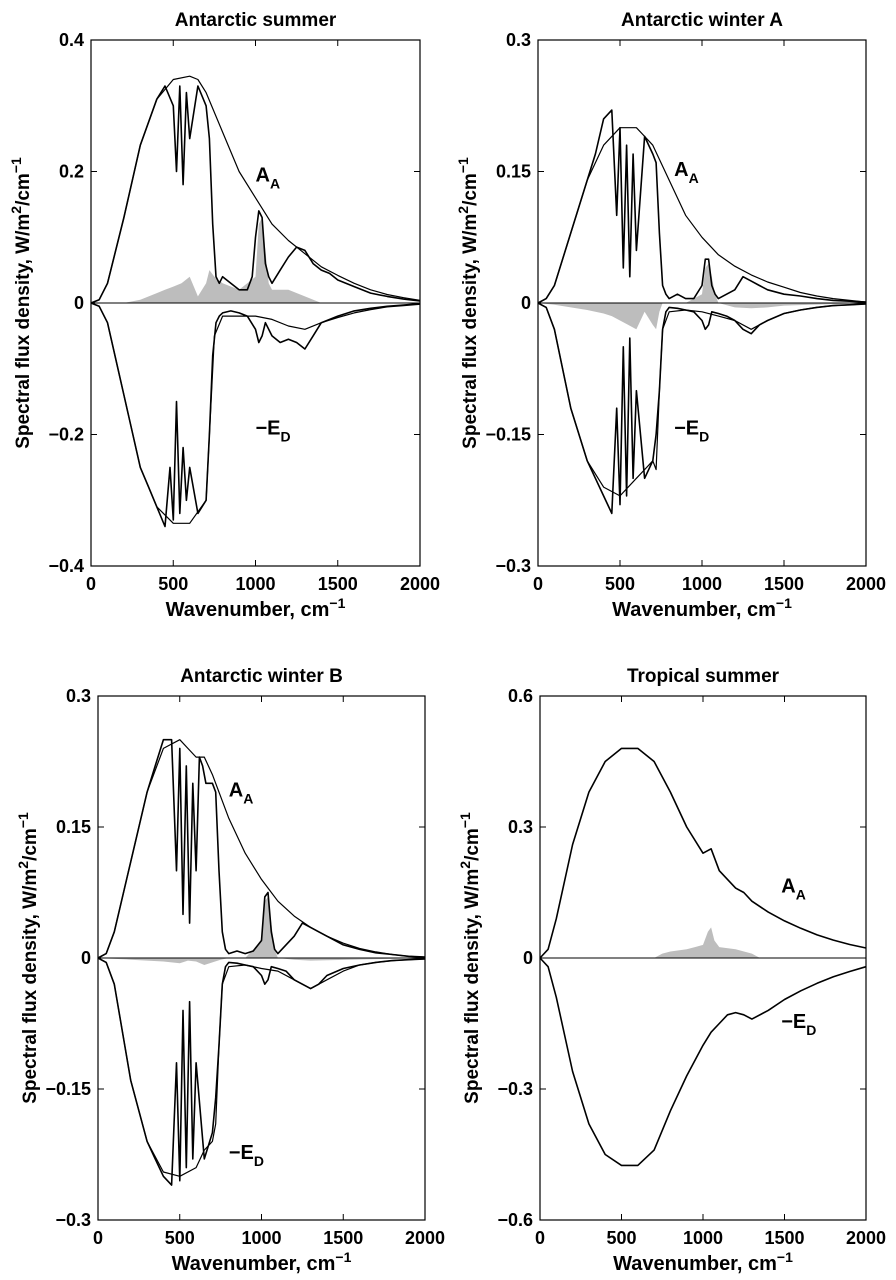  Describe the element at coordinates (515, 1220) in the screenshot. I see `y-tick-label: −0.6` at that location.